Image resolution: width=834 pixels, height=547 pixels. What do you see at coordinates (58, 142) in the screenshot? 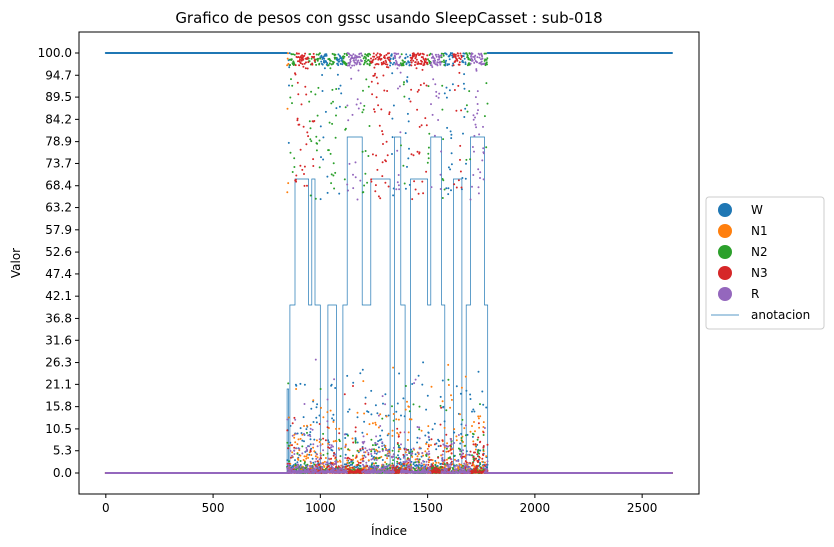
I see `y-tick-label: 78.9` at bounding box center [58, 142].